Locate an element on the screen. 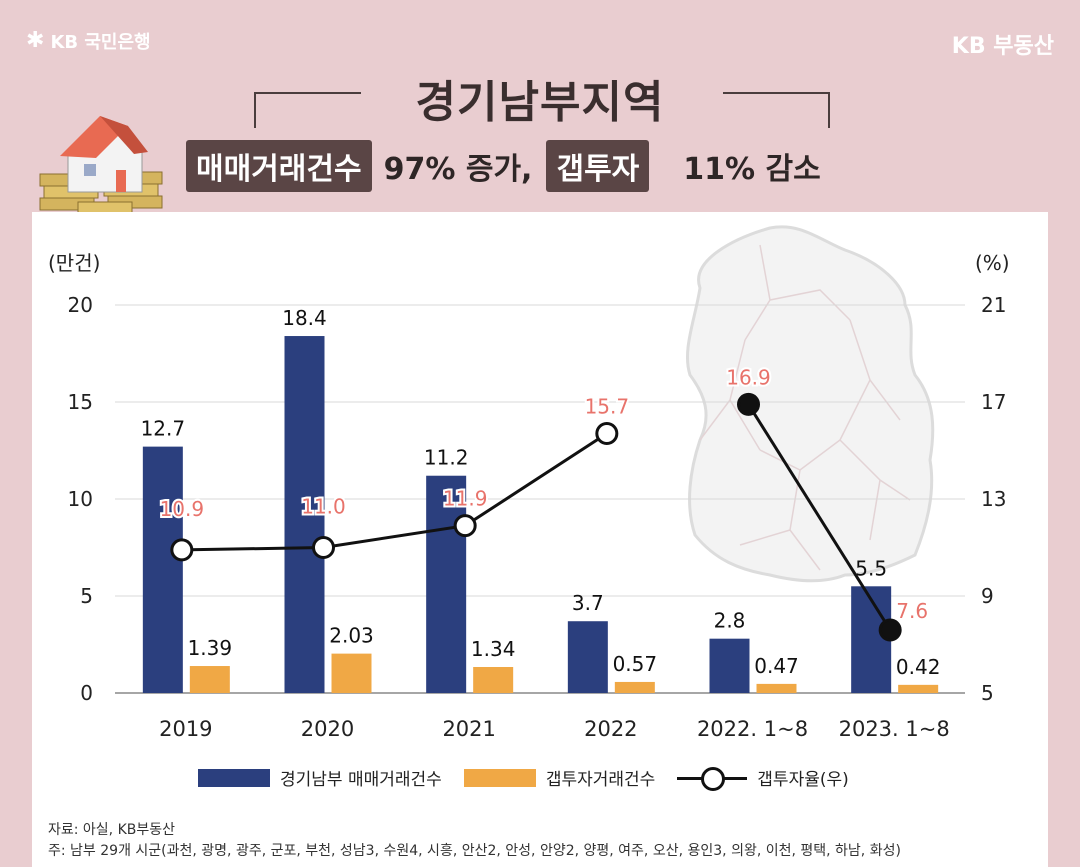  rate-label: 7.6 is located at coordinates (912, 611).